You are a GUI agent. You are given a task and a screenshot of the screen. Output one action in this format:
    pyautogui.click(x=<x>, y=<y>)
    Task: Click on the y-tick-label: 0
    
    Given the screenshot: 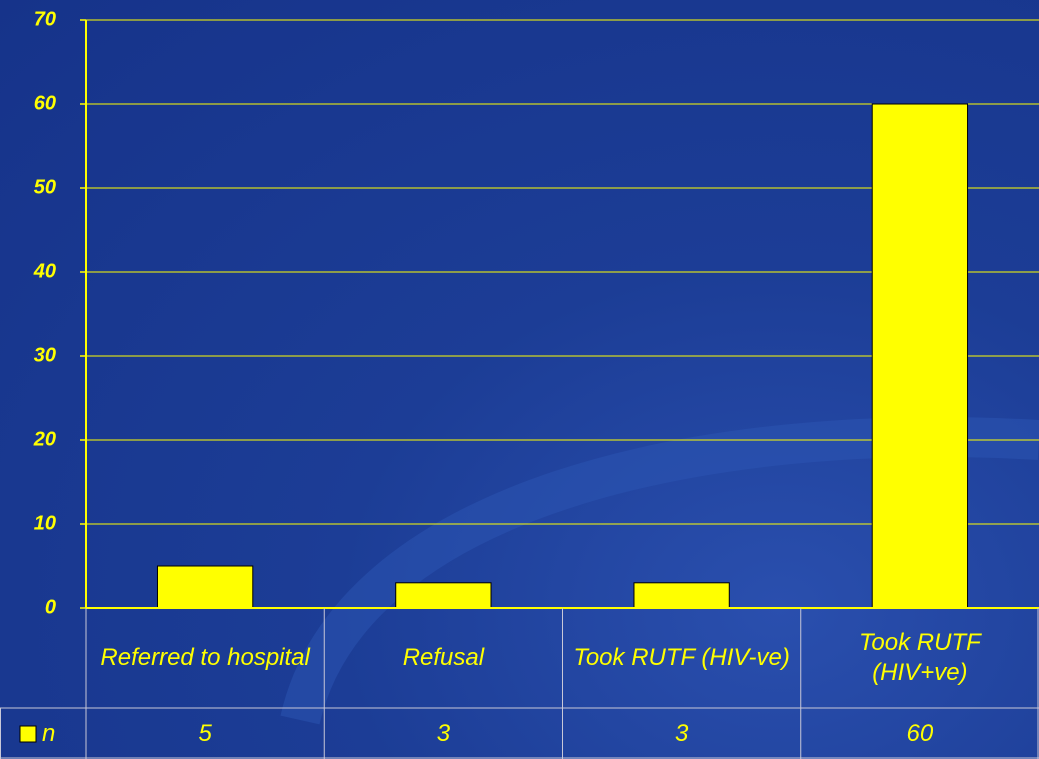 What is the action you would take?
    pyautogui.click(x=50, y=607)
    